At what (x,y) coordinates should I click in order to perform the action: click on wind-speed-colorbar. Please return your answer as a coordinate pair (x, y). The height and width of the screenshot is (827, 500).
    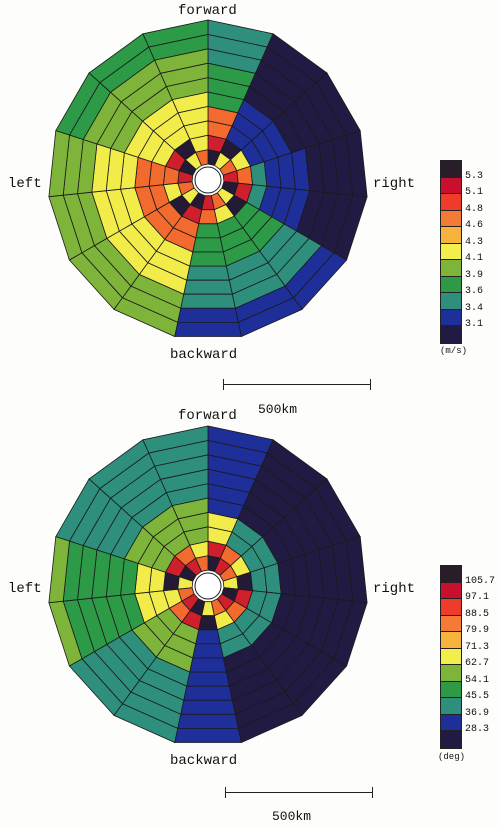
    Looking at the image, I should click on (451, 252).